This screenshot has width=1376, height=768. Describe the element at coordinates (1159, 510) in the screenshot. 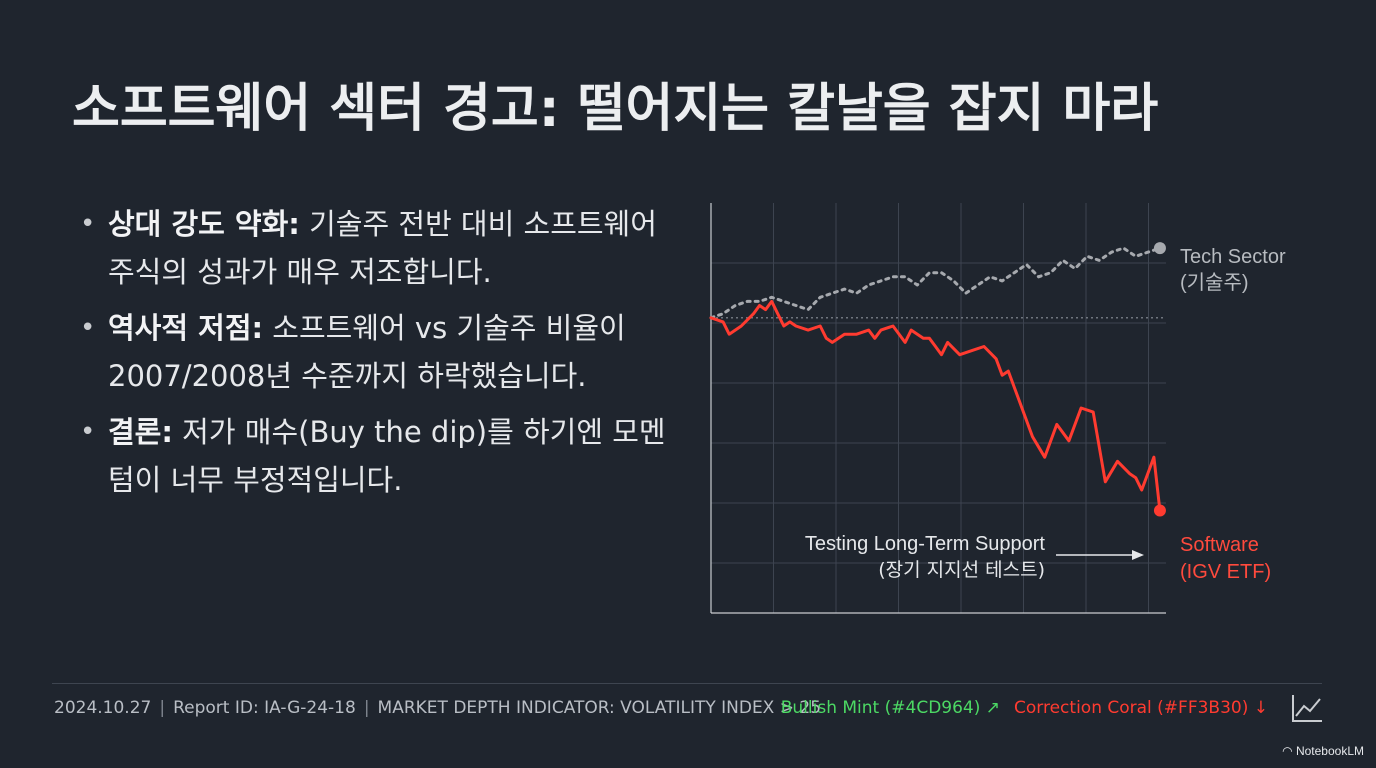

I see `series-end-dot-software` at that location.